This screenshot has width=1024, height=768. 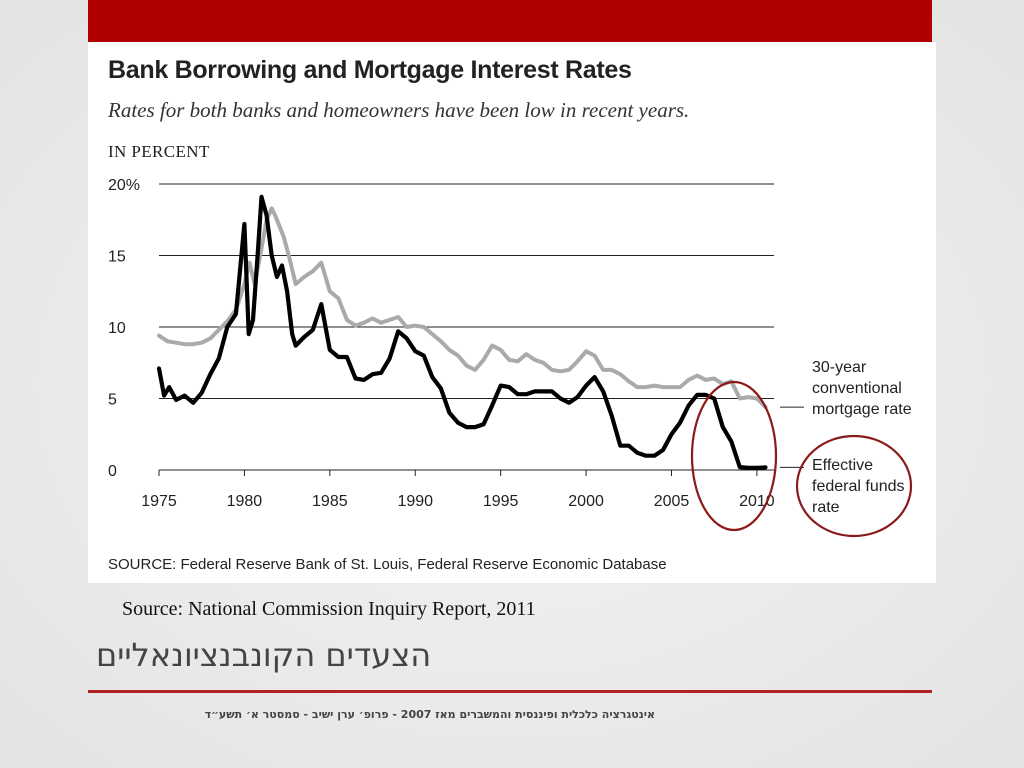 I want to click on y-tick-label: 0, so click(x=112, y=471).